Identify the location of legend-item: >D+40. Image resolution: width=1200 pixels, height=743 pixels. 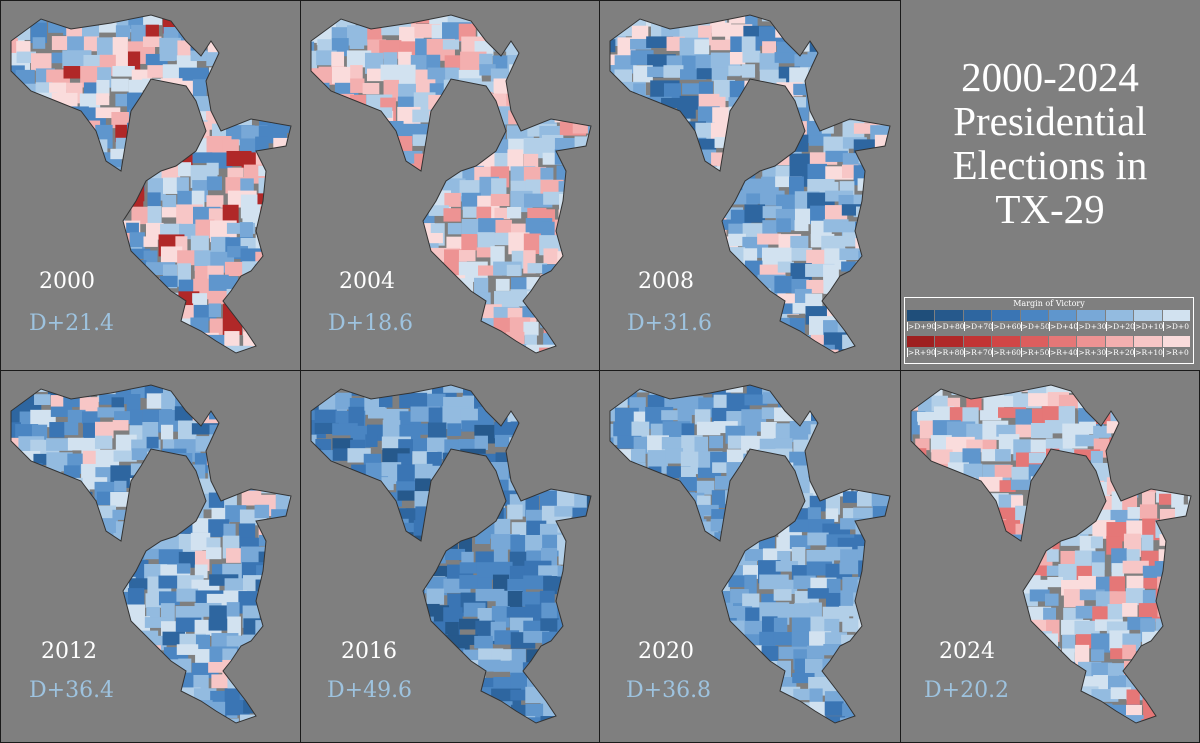
(1063, 323).